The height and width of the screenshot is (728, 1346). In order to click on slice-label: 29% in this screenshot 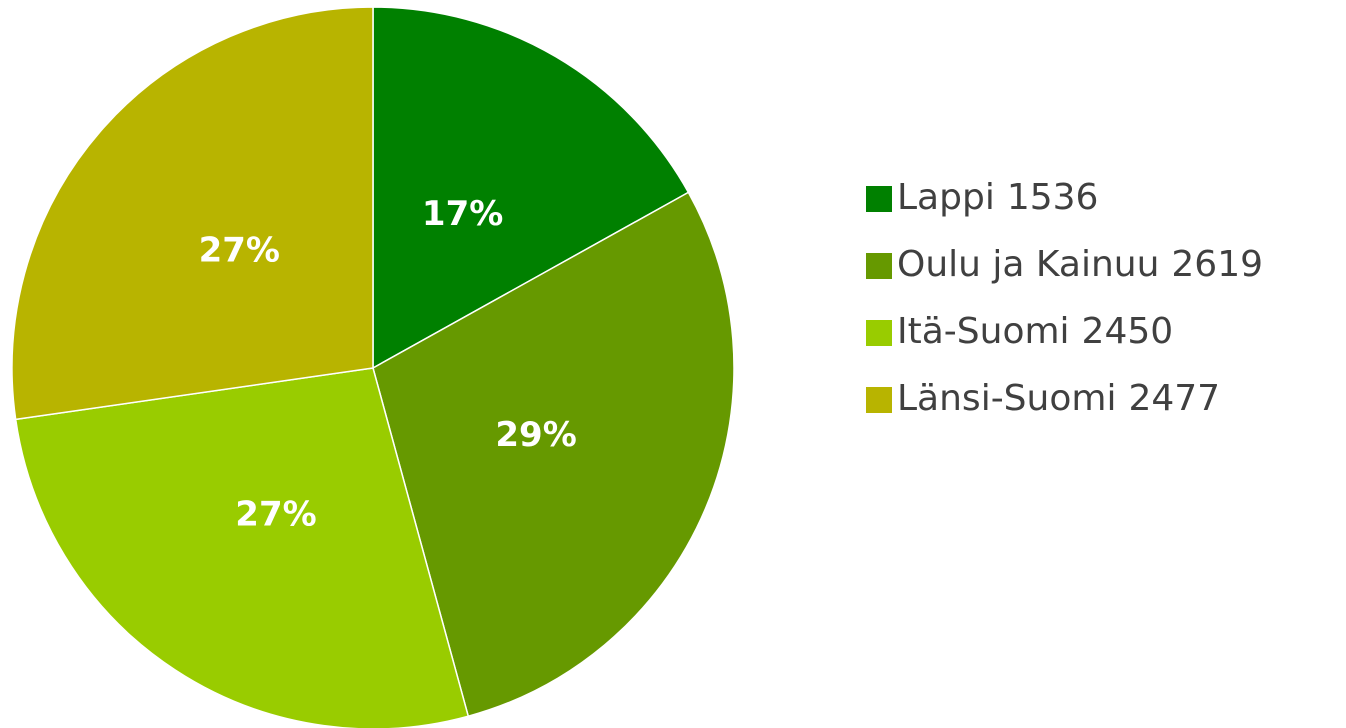, I will do `click(535, 435)`.